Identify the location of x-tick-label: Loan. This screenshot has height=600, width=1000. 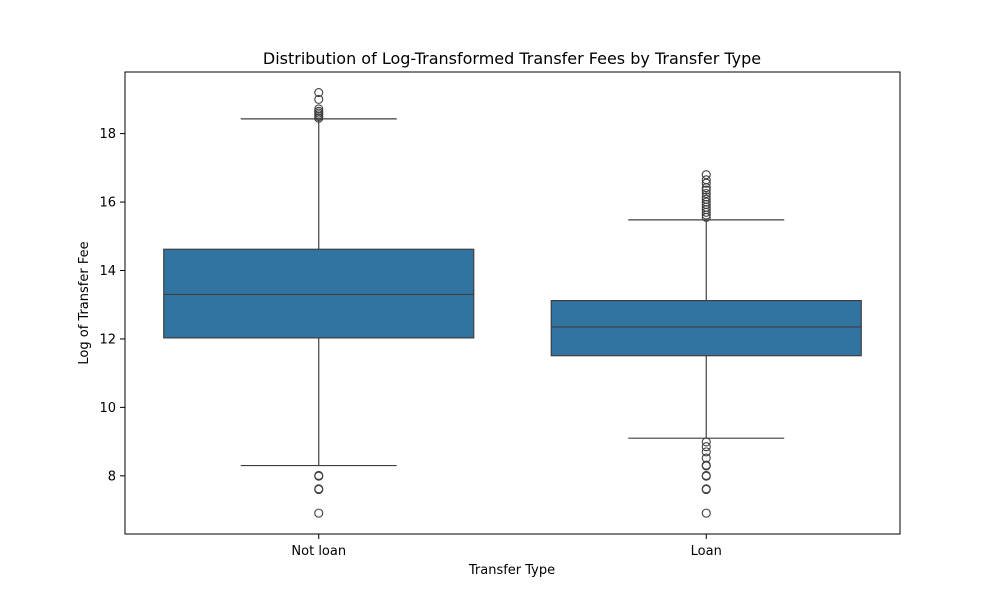
(706, 551).